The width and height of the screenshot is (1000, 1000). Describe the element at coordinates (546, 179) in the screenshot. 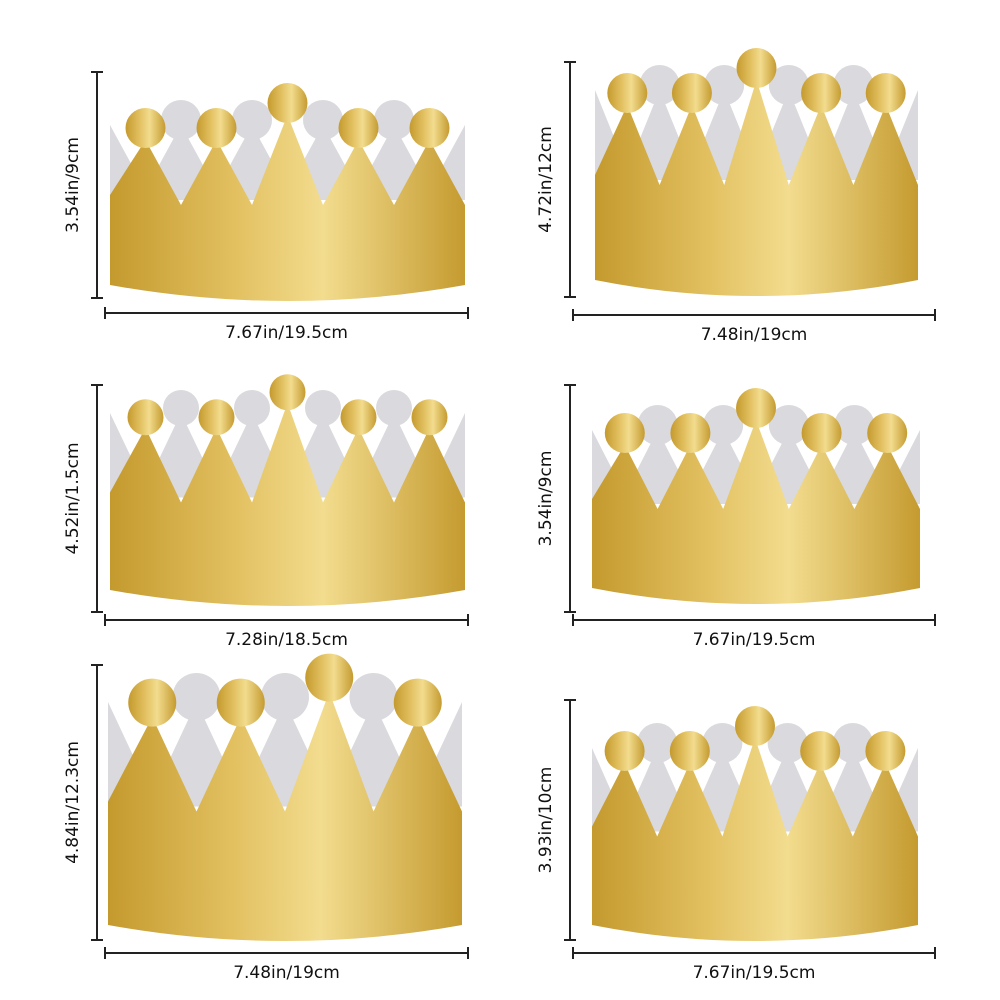

I see `height-label: 4.72in/12cm` at that location.